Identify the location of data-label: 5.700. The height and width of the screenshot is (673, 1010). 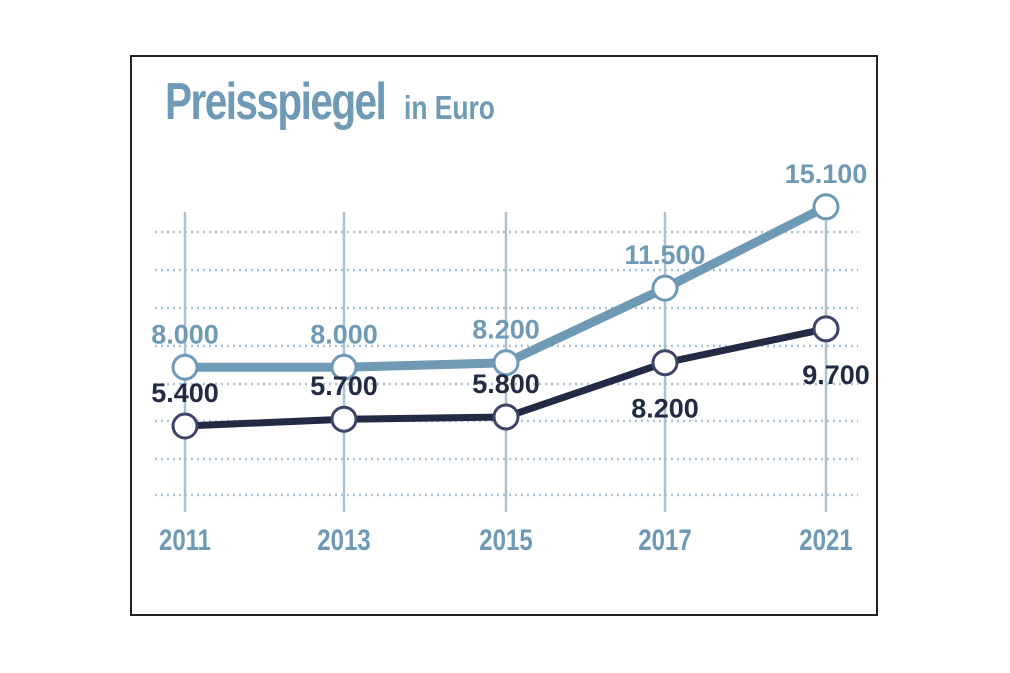
(344, 386).